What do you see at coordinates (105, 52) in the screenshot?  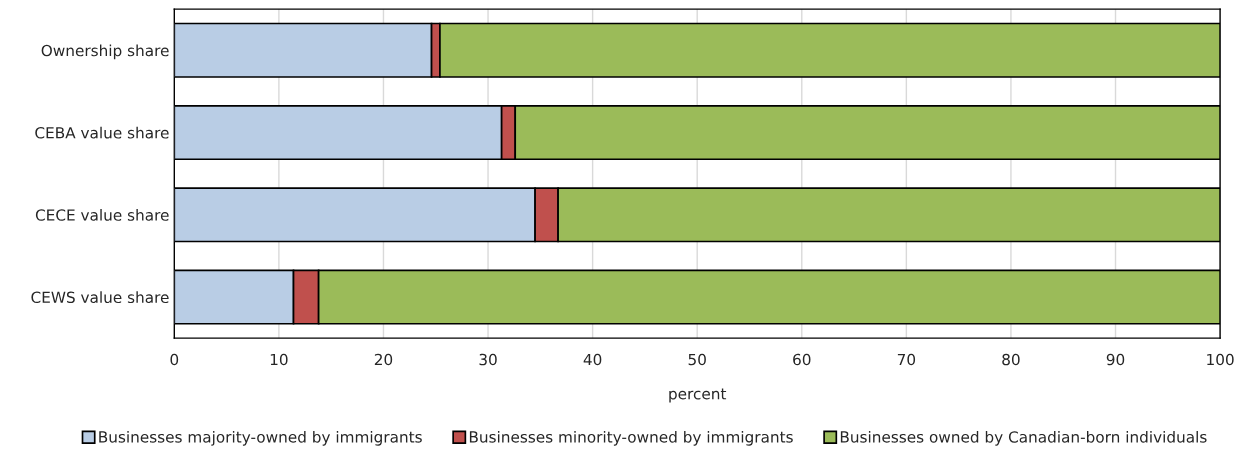 I see `y-tick-label: Ownership share` at bounding box center [105, 52].